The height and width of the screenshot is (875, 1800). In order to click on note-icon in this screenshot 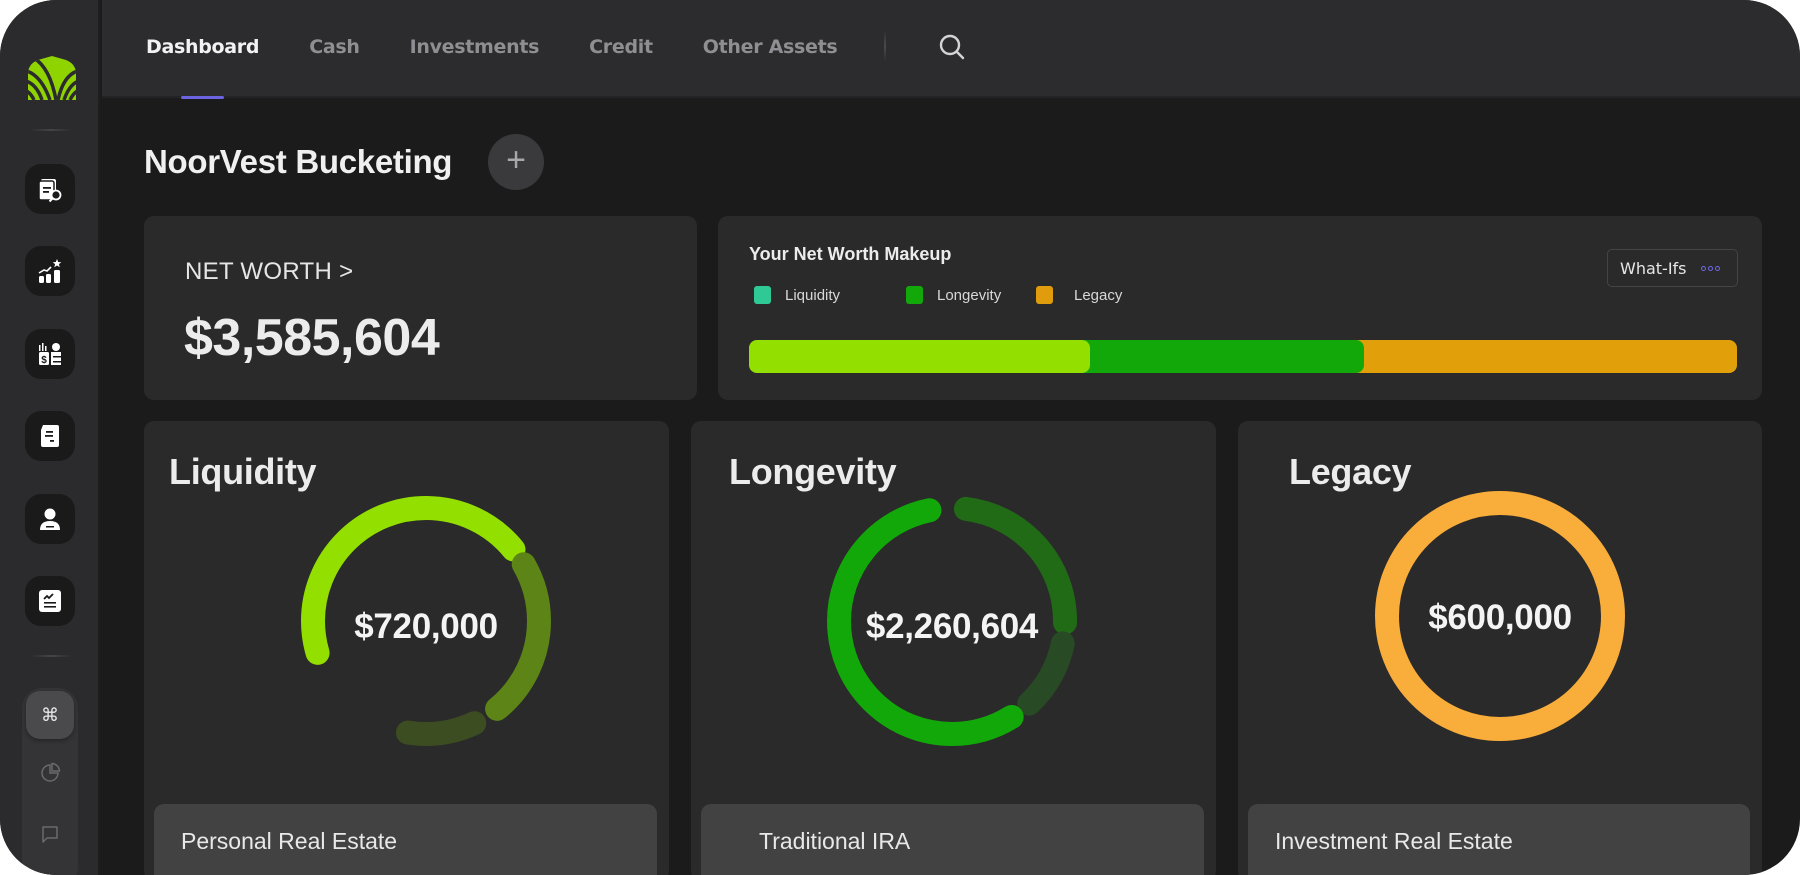, I will do `click(50, 436)`.